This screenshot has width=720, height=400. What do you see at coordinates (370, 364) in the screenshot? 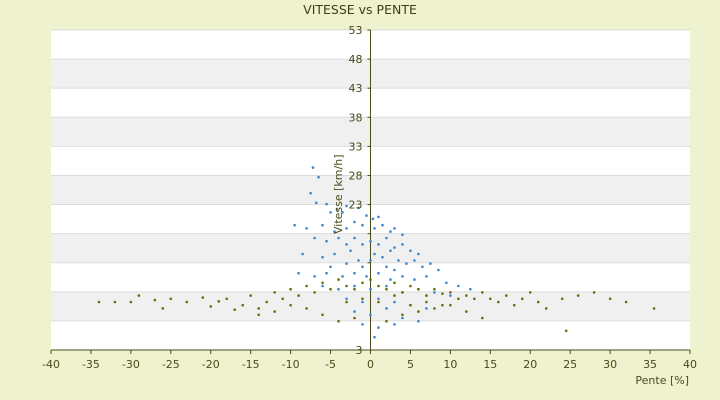
I see `x-tick-label: 0` at bounding box center [370, 364].